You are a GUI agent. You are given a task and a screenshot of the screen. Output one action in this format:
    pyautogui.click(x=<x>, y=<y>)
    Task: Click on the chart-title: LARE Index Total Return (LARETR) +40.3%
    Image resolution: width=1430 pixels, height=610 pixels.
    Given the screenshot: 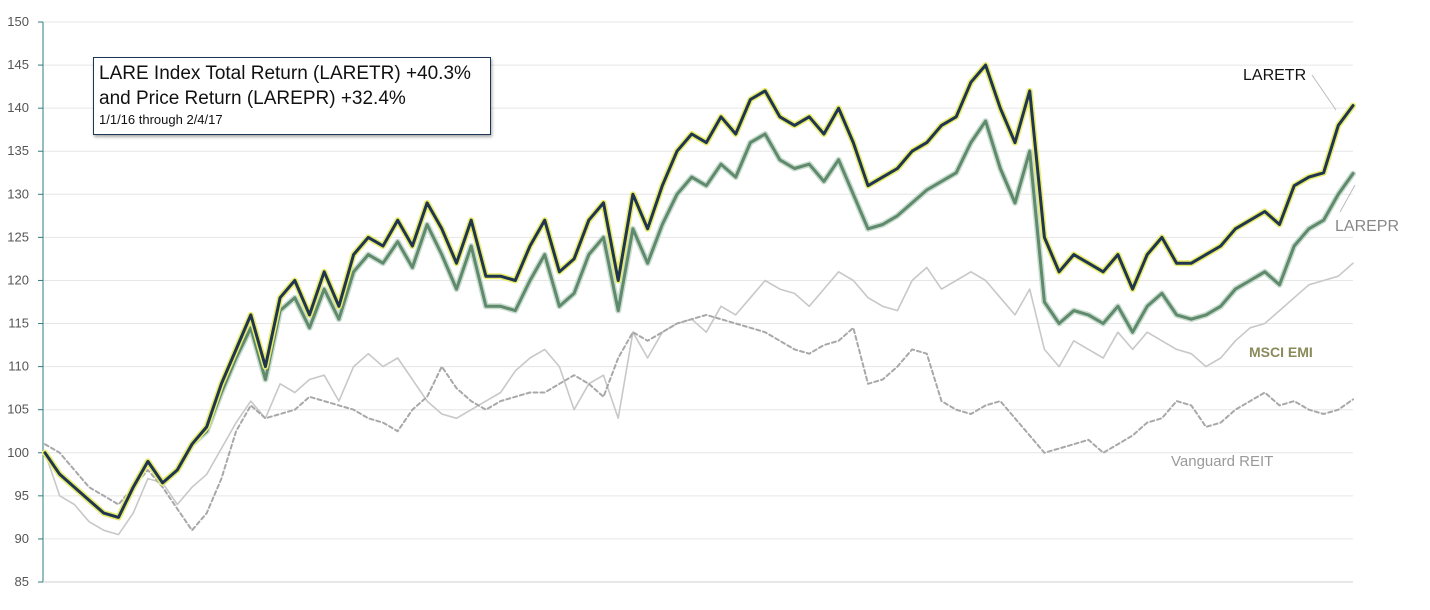 What is the action you would take?
    pyautogui.click(x=285, y=73)
    